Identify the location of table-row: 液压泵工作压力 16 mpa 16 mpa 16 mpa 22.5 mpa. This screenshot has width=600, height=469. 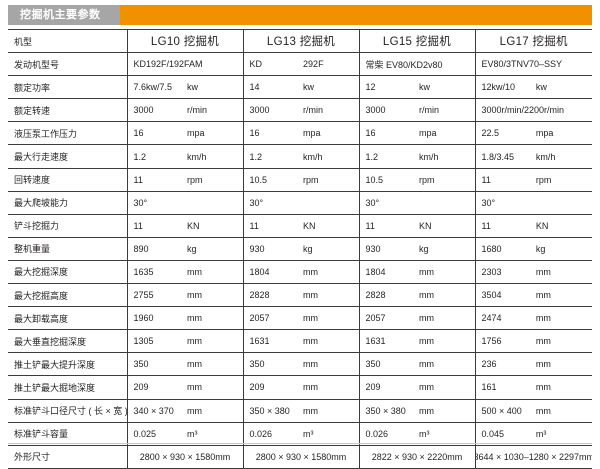
(300, 133).